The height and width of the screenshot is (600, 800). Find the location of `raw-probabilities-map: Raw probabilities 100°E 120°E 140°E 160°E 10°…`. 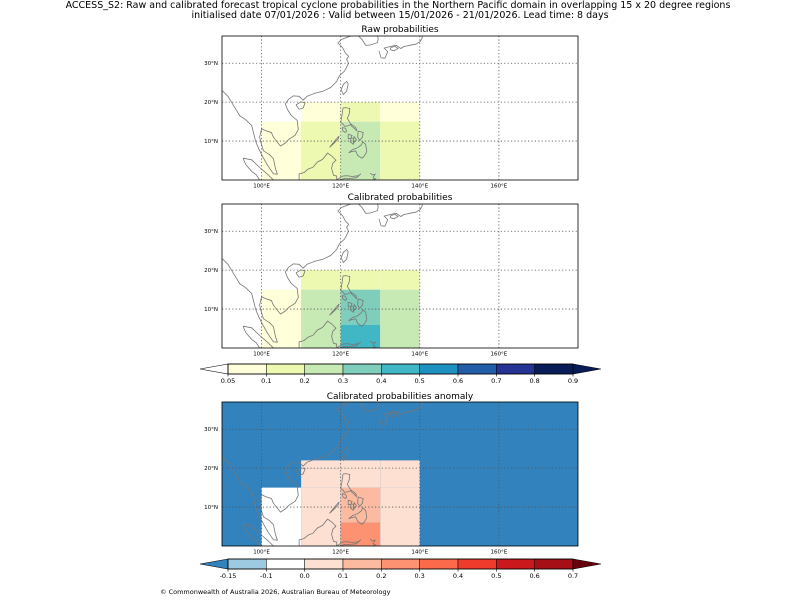

raw-probabilities-map: Raw probabilities 100°E 120°E 140°E 160°E 10°… is located at coordinates (391, 107).